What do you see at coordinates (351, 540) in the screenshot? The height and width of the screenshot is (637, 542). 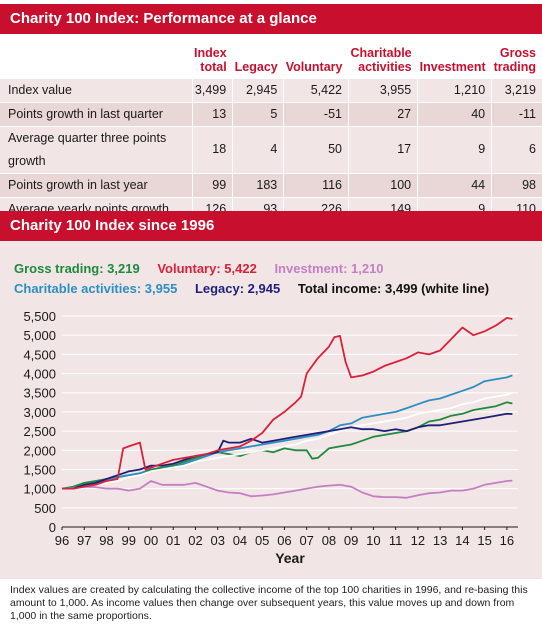 I see `x-tick-label: 09` at bounding box center [351, 540].